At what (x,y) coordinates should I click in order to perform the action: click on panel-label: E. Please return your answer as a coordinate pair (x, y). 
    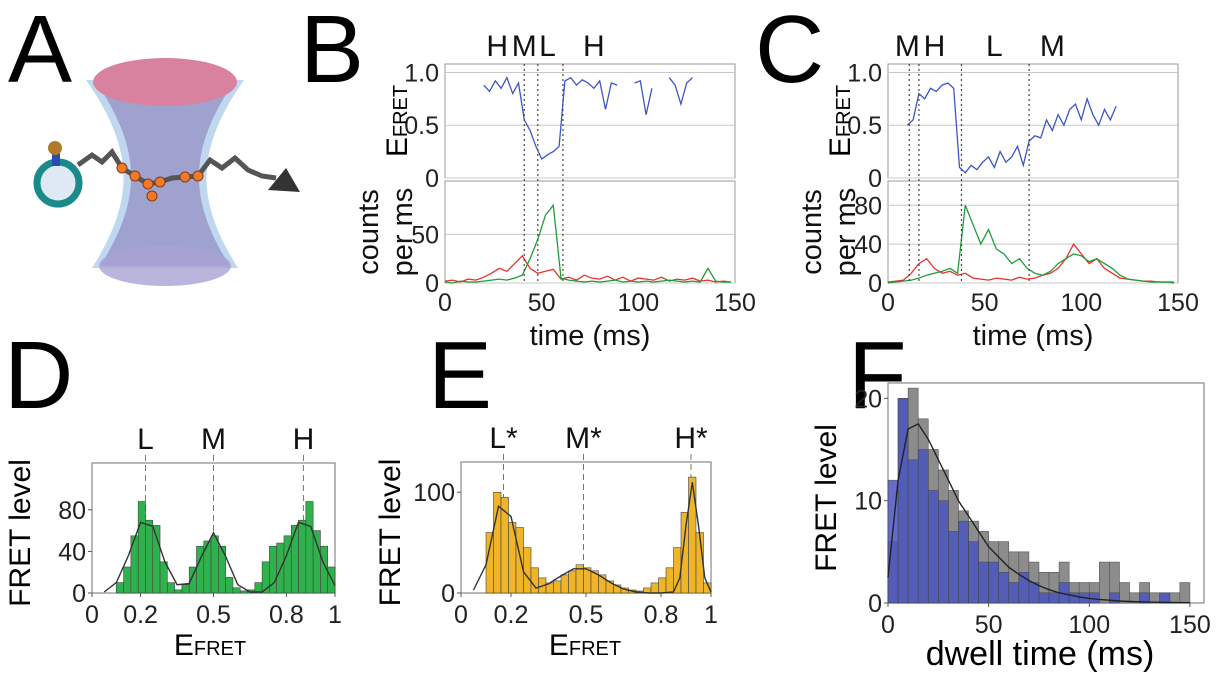
    Looking at the image, I should click on (460, 375).